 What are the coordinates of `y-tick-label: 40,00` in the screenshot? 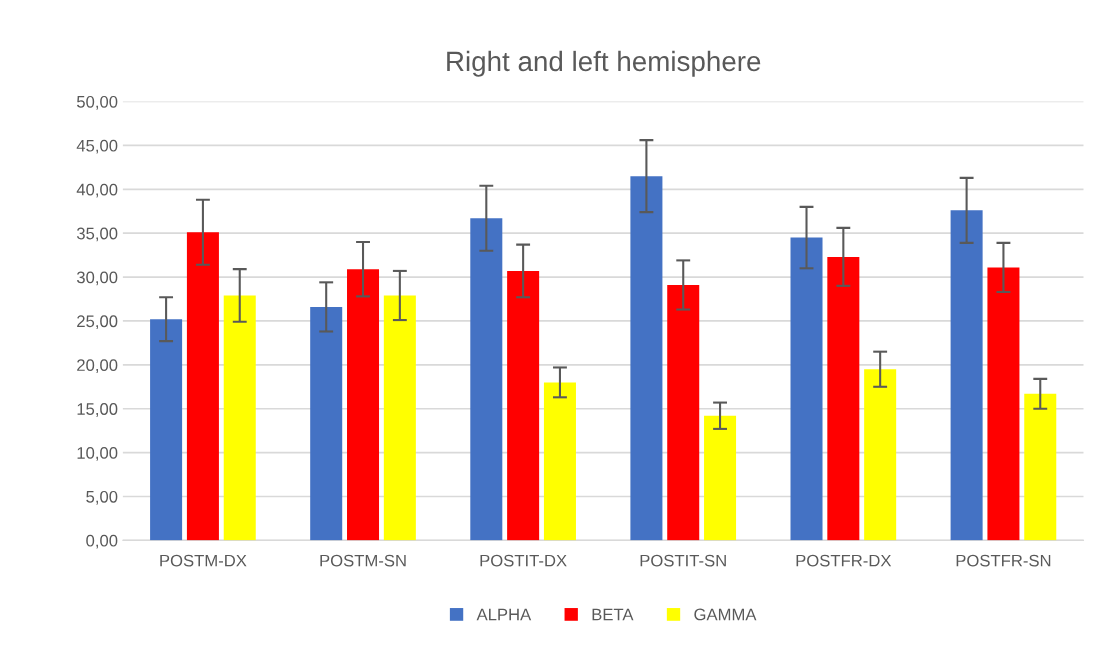 It's located at (97, 190).